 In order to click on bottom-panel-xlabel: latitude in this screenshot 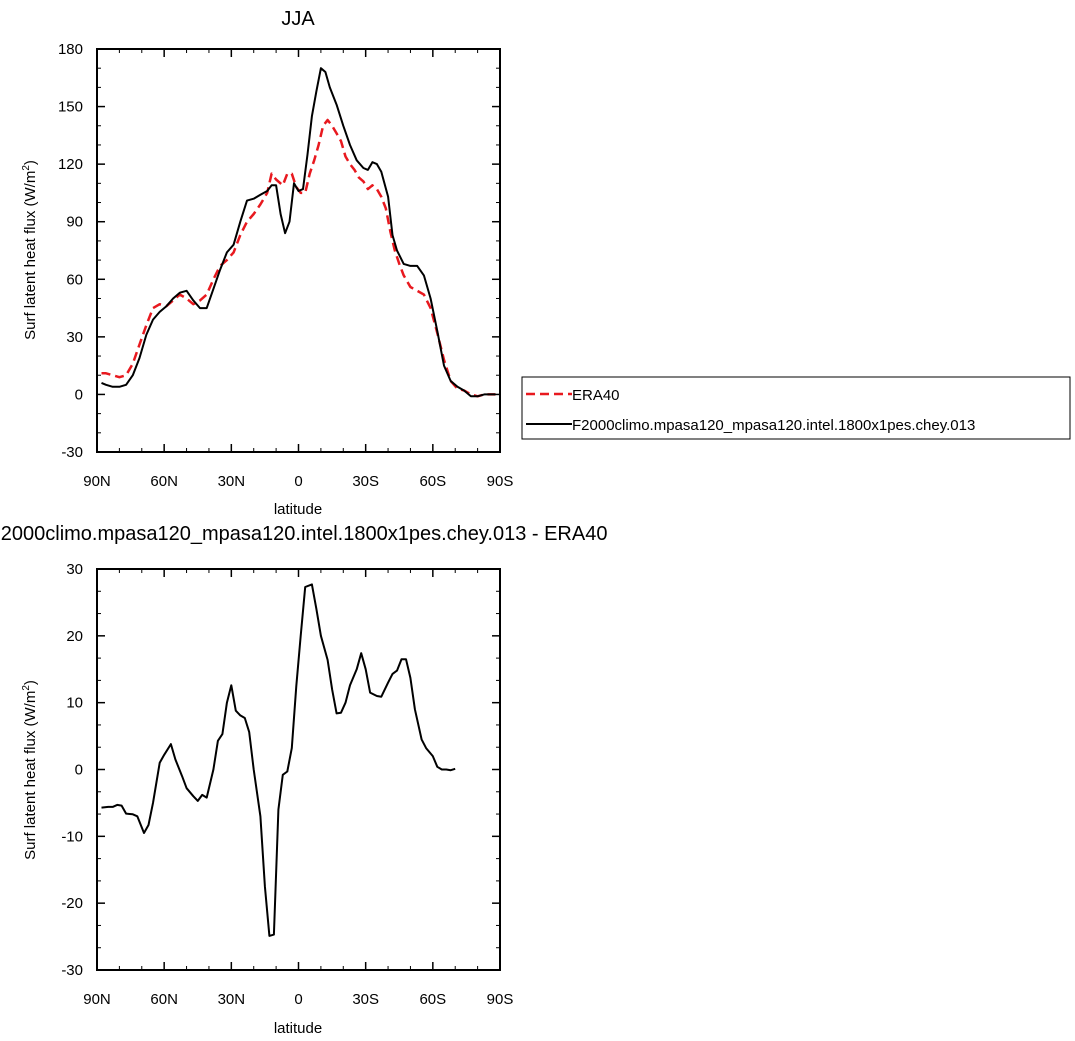, I will do `click(298, 1028)`.